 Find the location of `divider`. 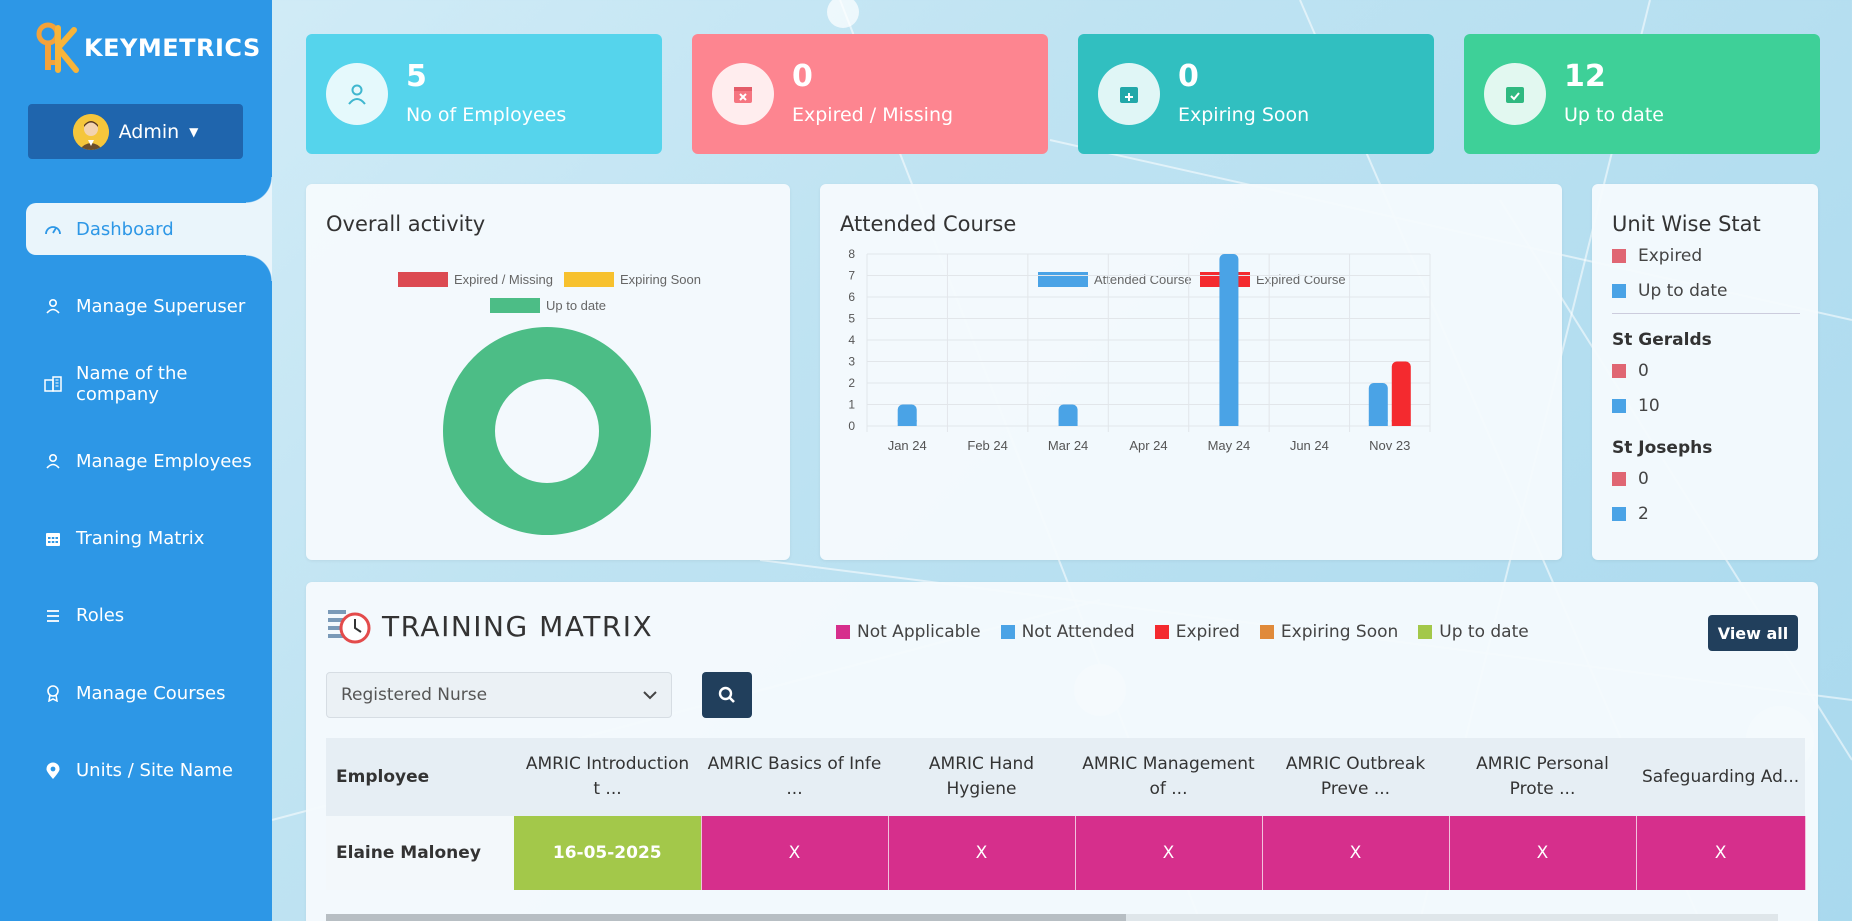

divider is located at coordinates (1706, 313).